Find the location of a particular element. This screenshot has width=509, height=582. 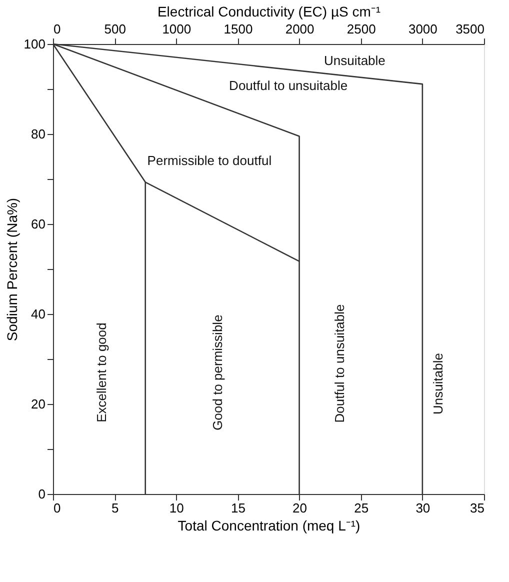

y-tick-label: 60 is located at coordinates (38, 224).